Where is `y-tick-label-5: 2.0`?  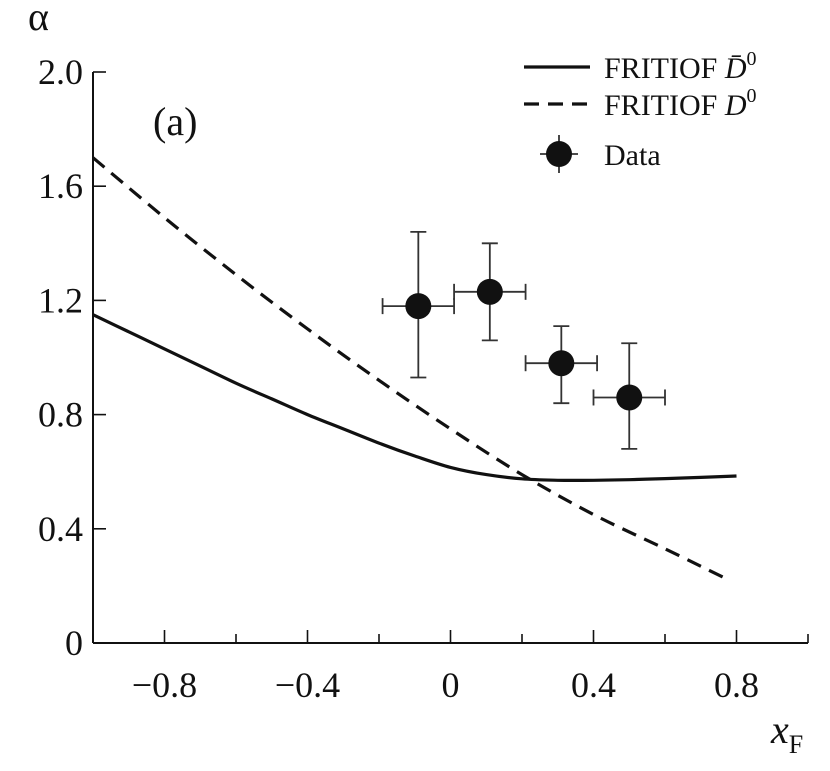 y-tick-label-5: 2.0 is located at coordinates (60, 72).